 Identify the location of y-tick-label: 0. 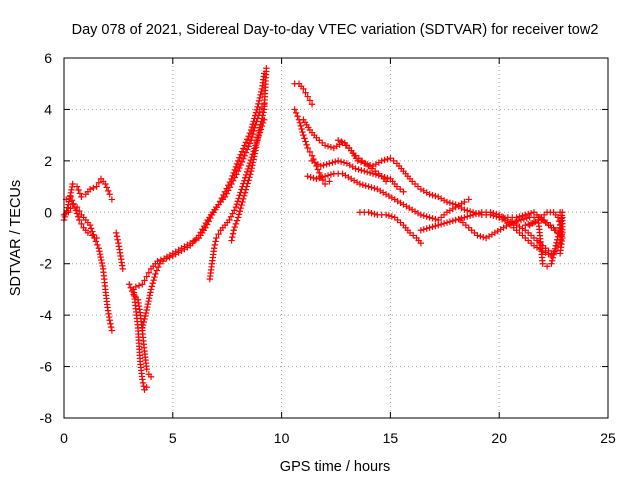
(48, 212).